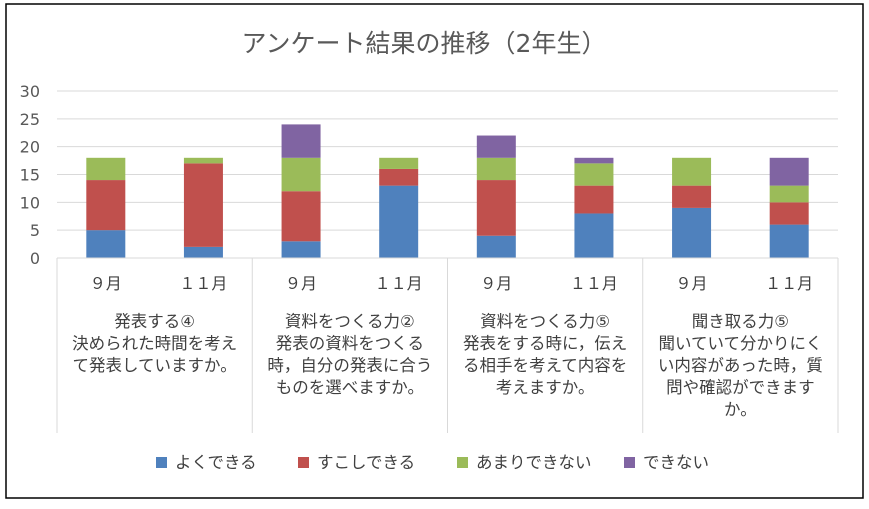 The width and height of the screenshot is (869, 509). I want to click on group-label-line: て発表していますか。, so click(155, 365).